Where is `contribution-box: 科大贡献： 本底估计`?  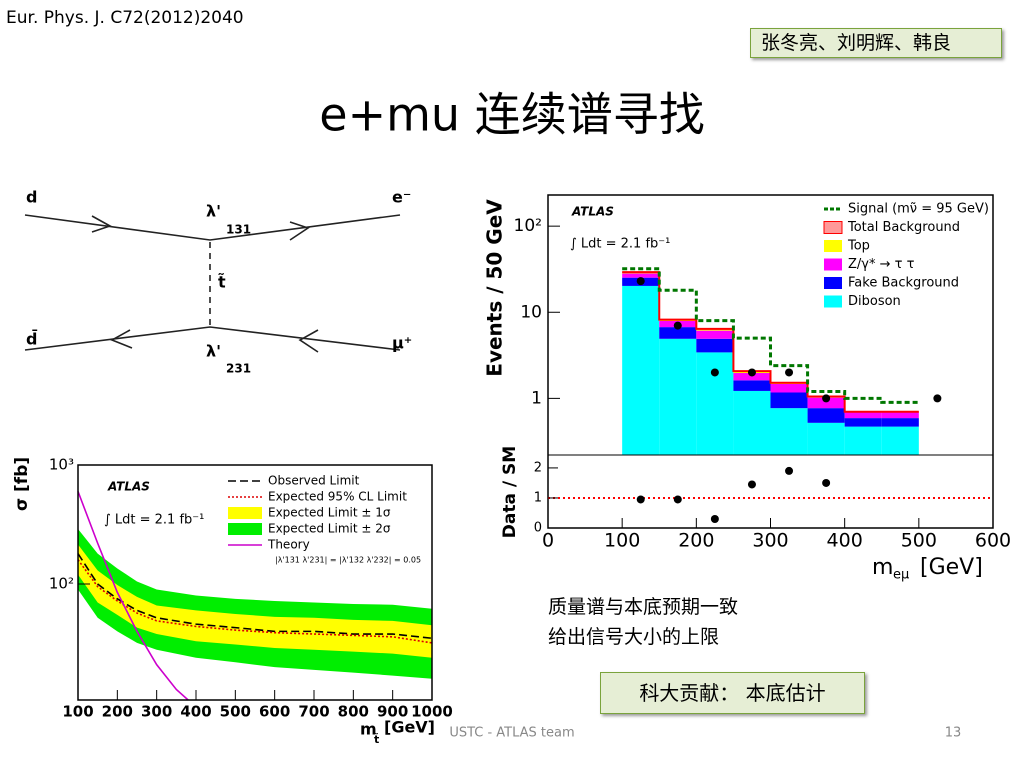 contribution-box: 科大贡献： 本底估计 is located at coordinates (732, 693).